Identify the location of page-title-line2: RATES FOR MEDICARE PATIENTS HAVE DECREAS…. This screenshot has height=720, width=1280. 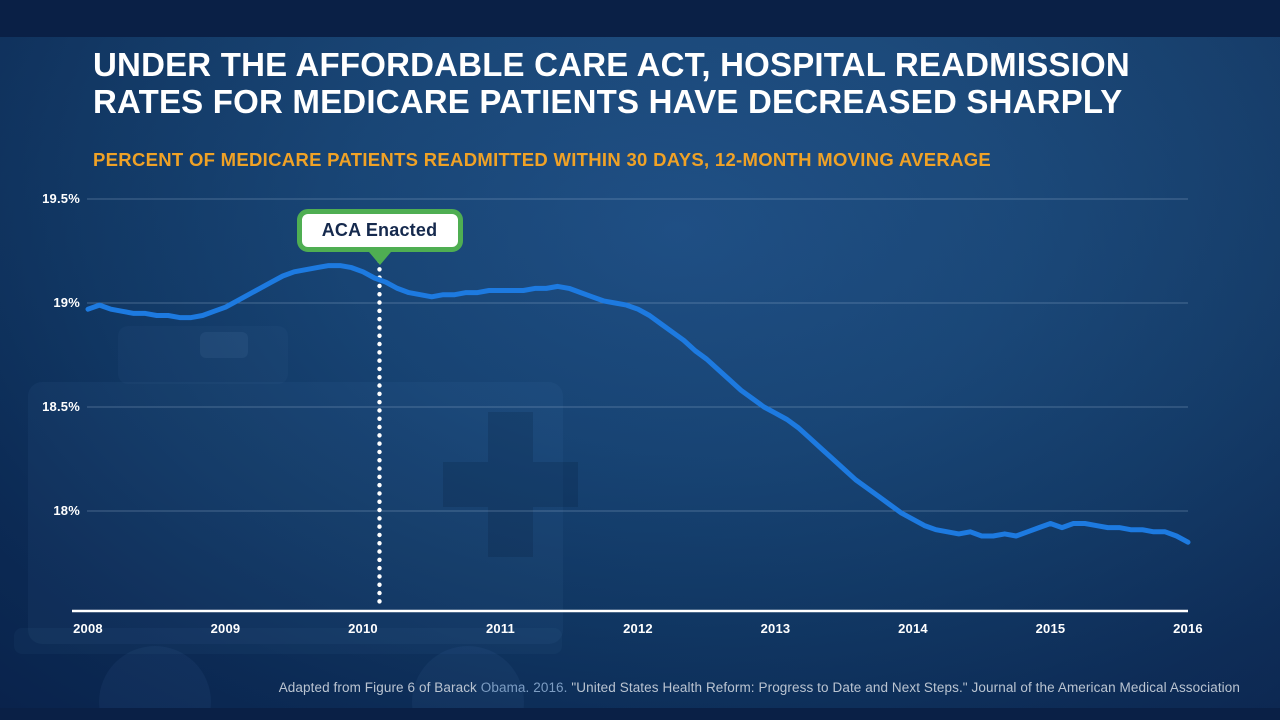
(608, 101).